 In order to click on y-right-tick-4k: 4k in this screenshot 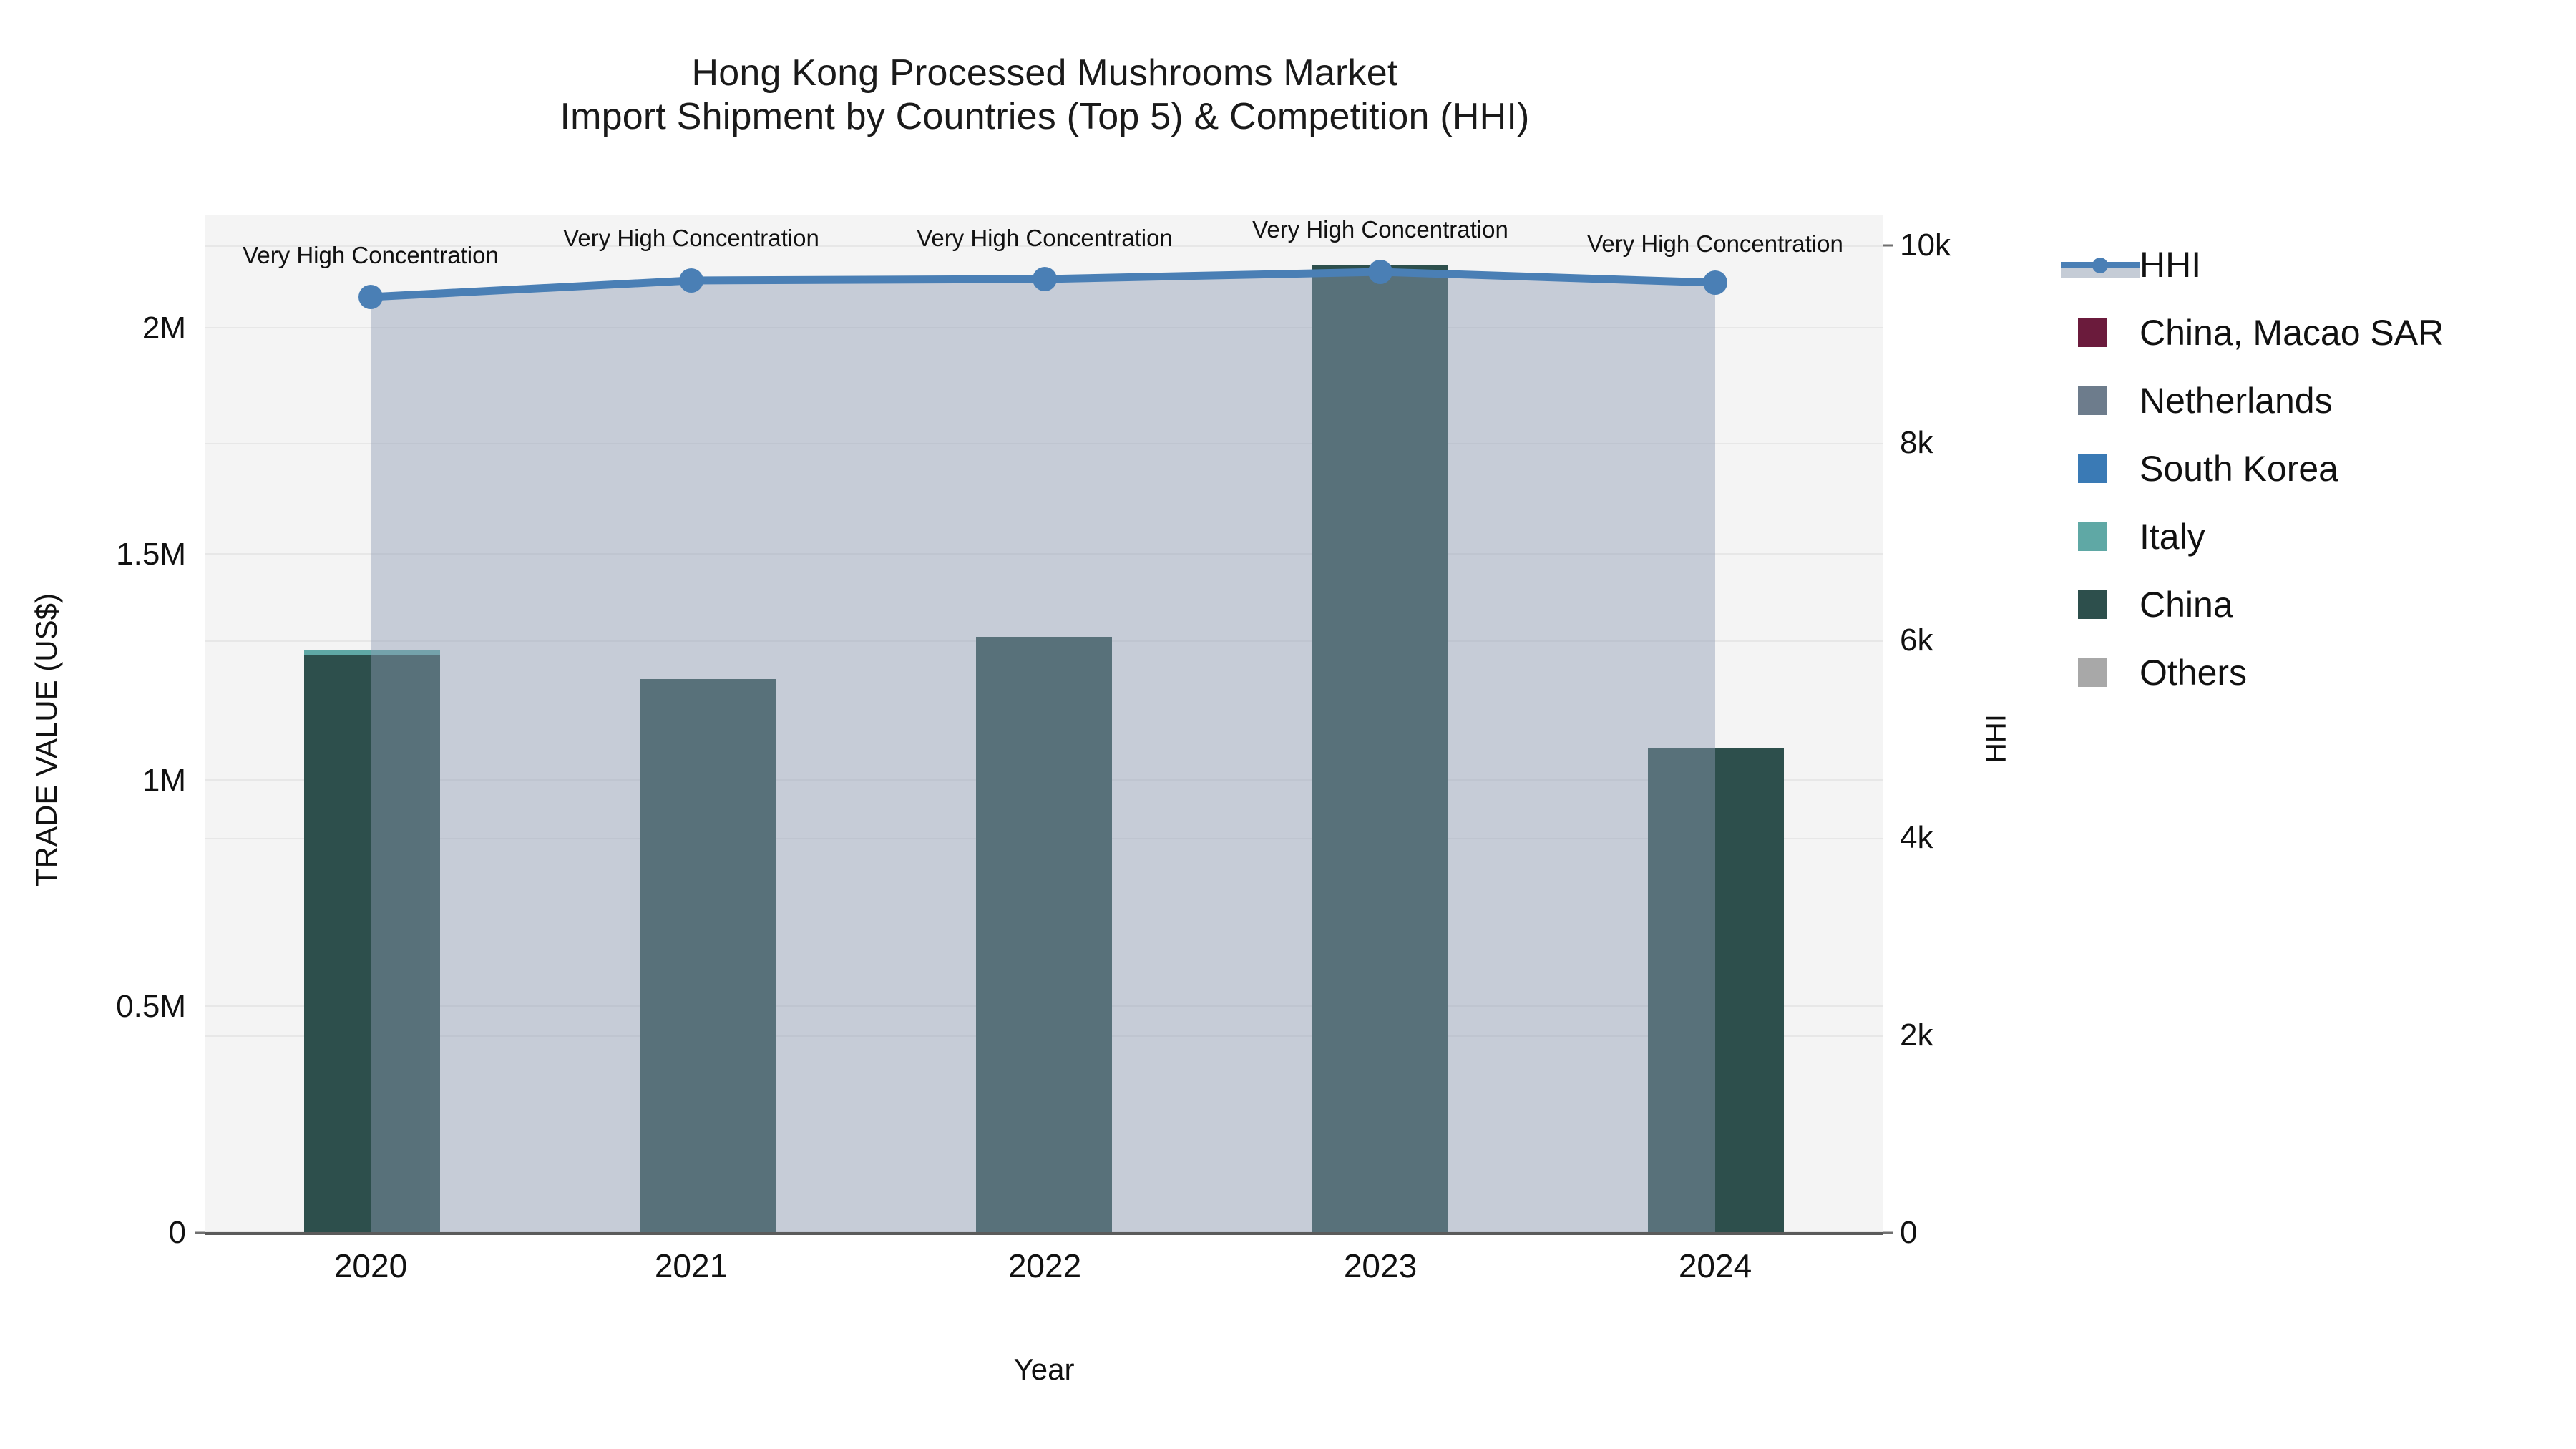, I will do `click(1916, 837)`.